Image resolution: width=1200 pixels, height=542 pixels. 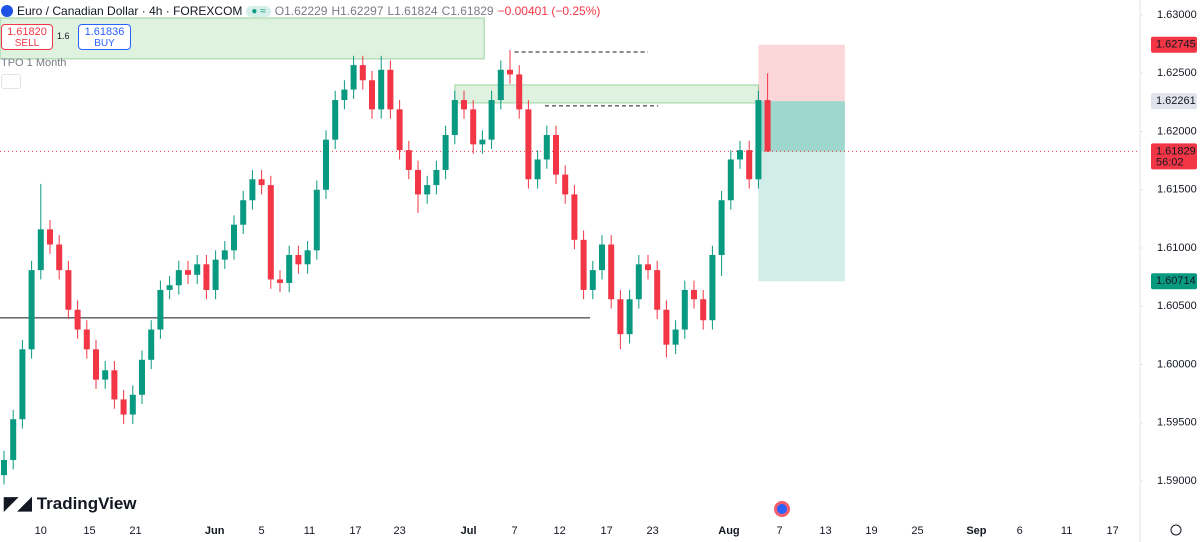 I want to click on target-zone, so click(x=801, y=191).